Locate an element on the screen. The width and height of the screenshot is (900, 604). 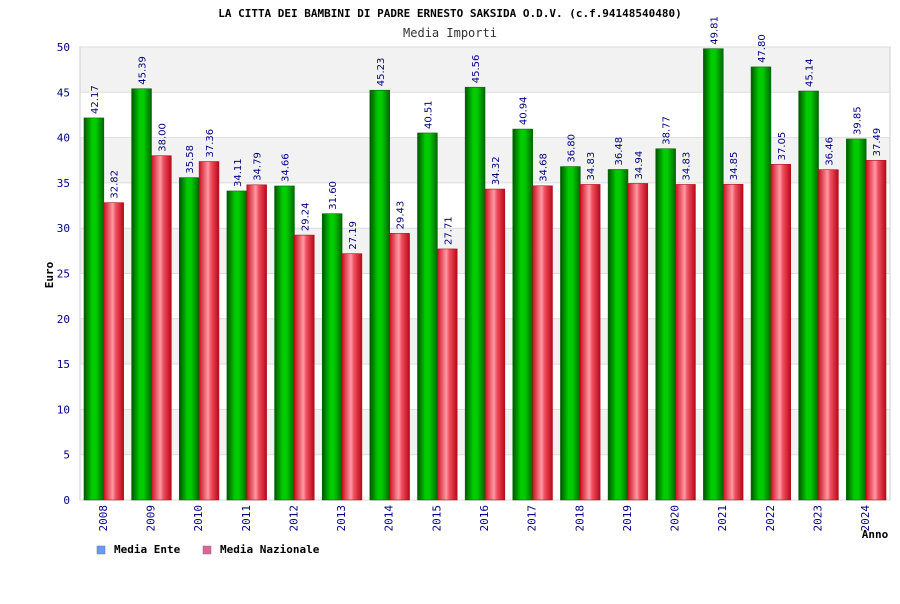
x-tick-label: 2010 is located at coordinates (198, 518).